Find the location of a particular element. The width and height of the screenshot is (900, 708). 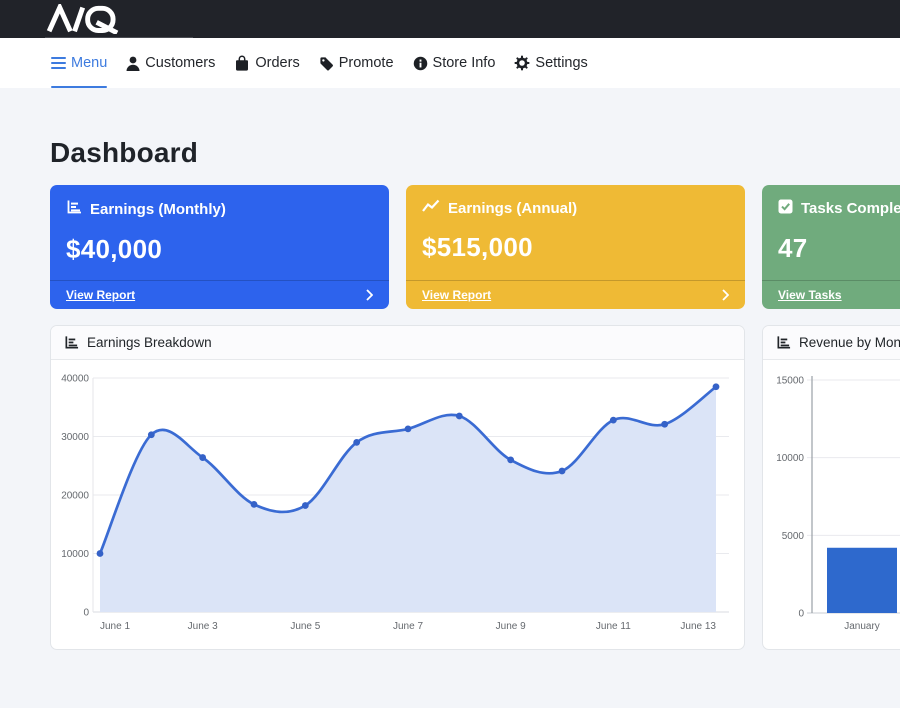

svg-text: June 3 is located at coordinates (203, 626).